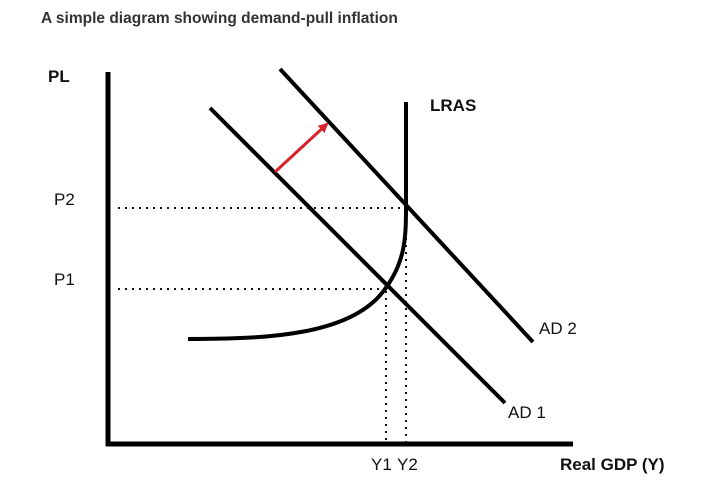  I want to click on y1-label: Y1, so click(381, 464).